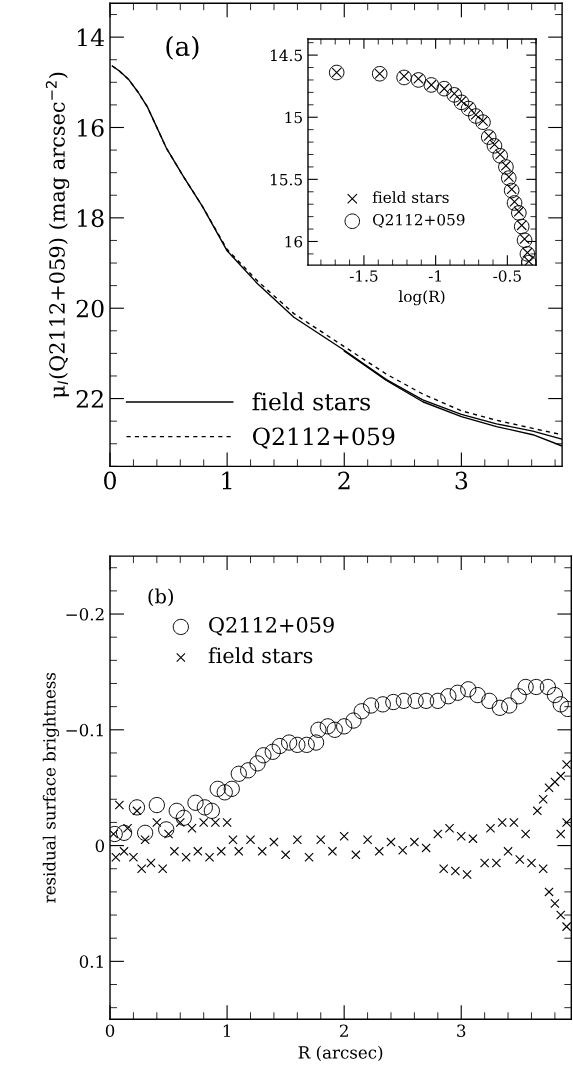 Image resolution: width=573 pixels, height=1082 pixels. Describe the element at coordinates (90, 218) in the screenshot. I see `y-tick-label: 18` at that location.